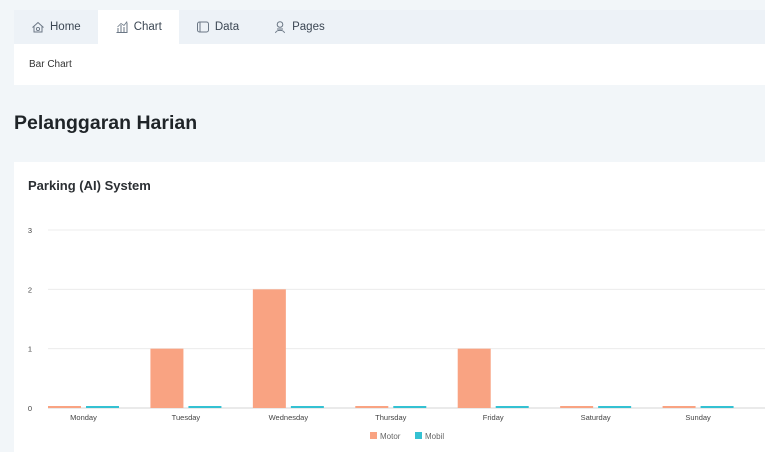  What do you see at coordinates (50, 64) in the screenshot?
I see `breadcrumb: Bar Chart` at bounding box center [50, 64].